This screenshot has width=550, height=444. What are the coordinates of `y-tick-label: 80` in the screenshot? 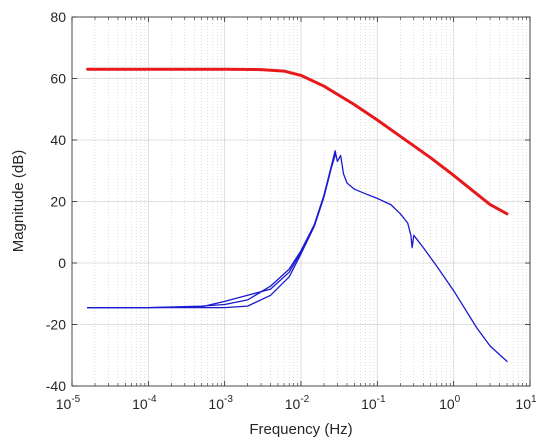 It's located at (58, 17).